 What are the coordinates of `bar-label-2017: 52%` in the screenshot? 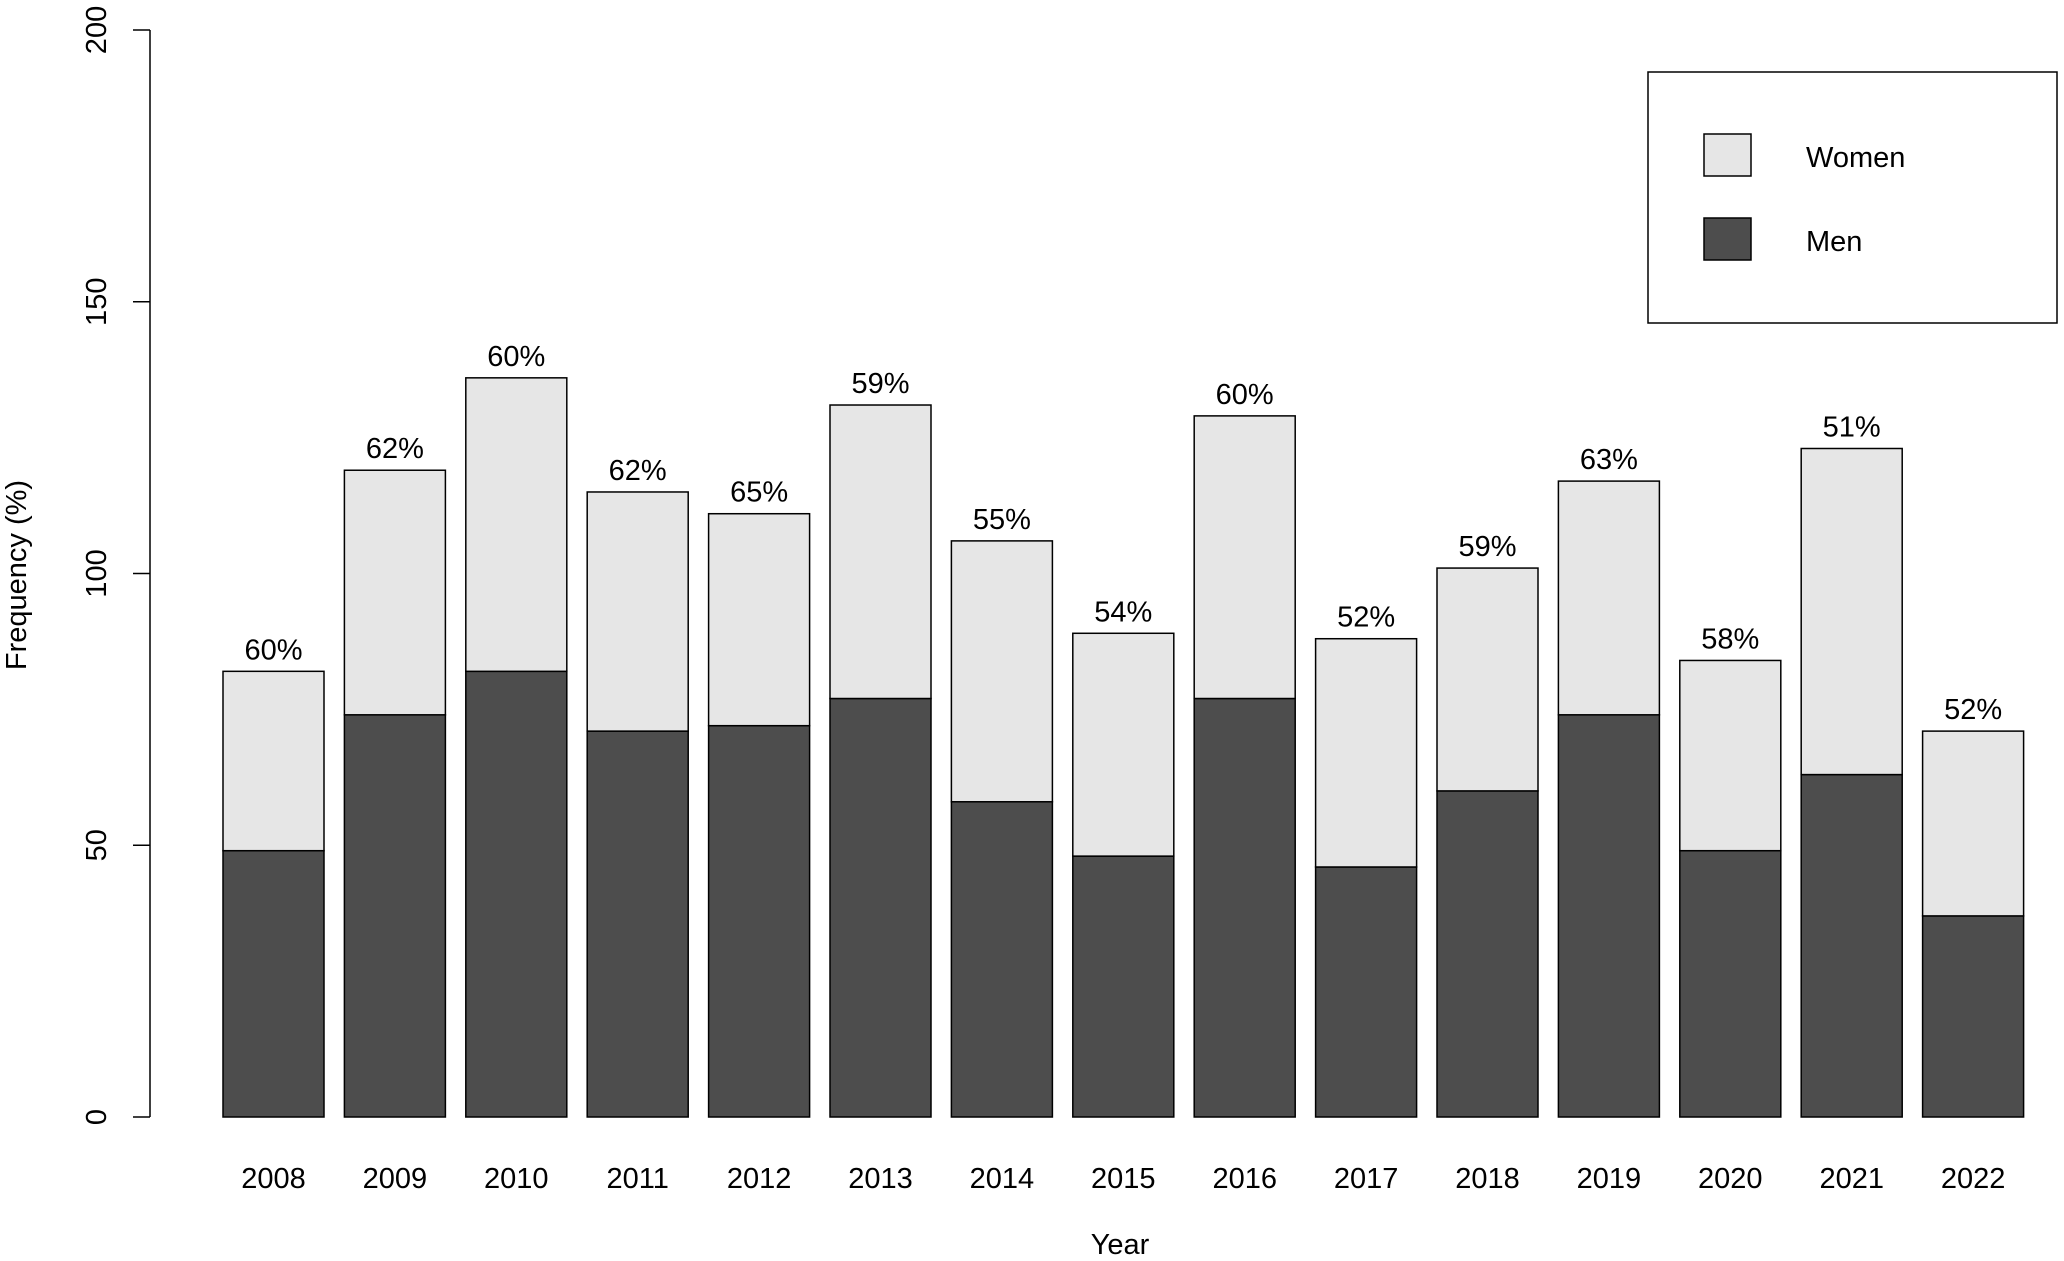 It's located at (1366, 618).